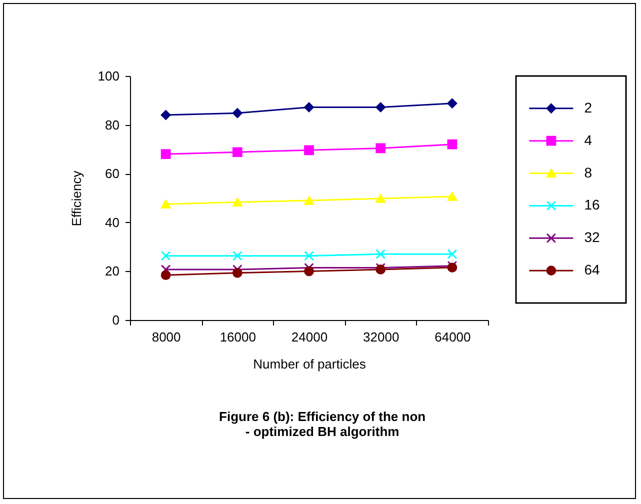 The height and width of the screenshot is (504, 641). I want to click on x-tick-label: 16000, so click(238, 337).